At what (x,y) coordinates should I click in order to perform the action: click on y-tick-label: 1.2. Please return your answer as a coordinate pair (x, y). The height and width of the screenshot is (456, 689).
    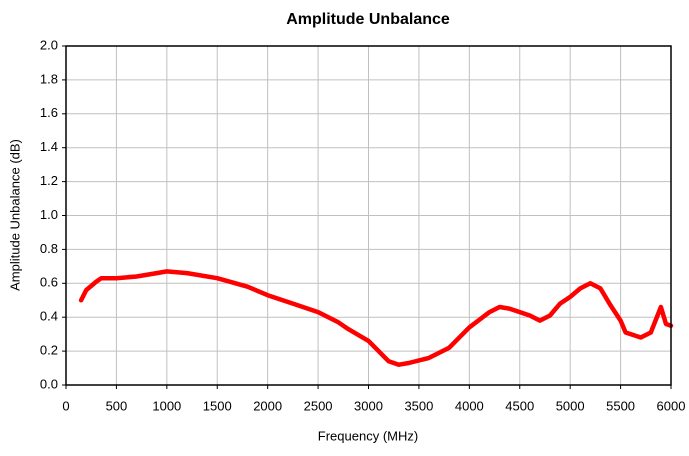
    Looking at the image, I should click on (49, 180).